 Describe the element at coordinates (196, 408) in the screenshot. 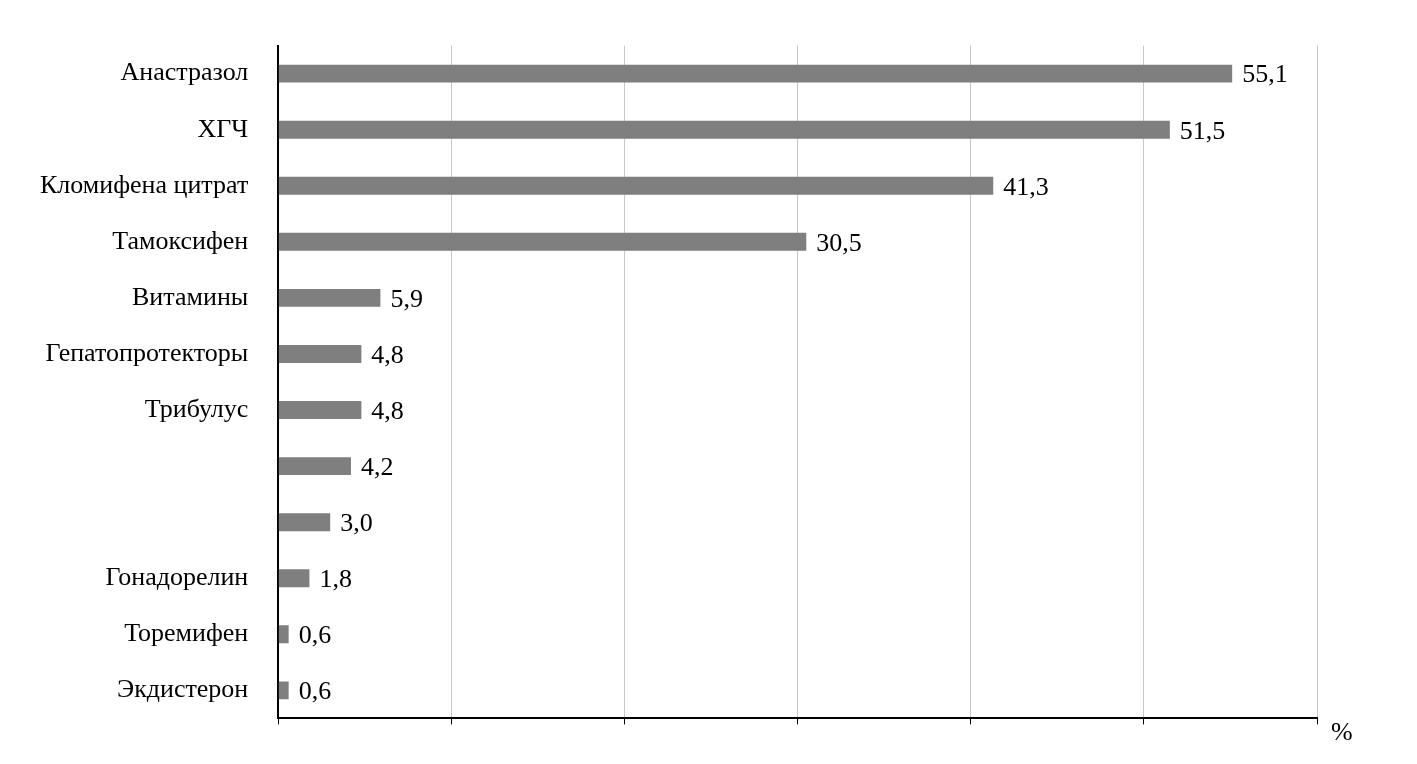

I see `y-tick-label: Трибулус` at that location.